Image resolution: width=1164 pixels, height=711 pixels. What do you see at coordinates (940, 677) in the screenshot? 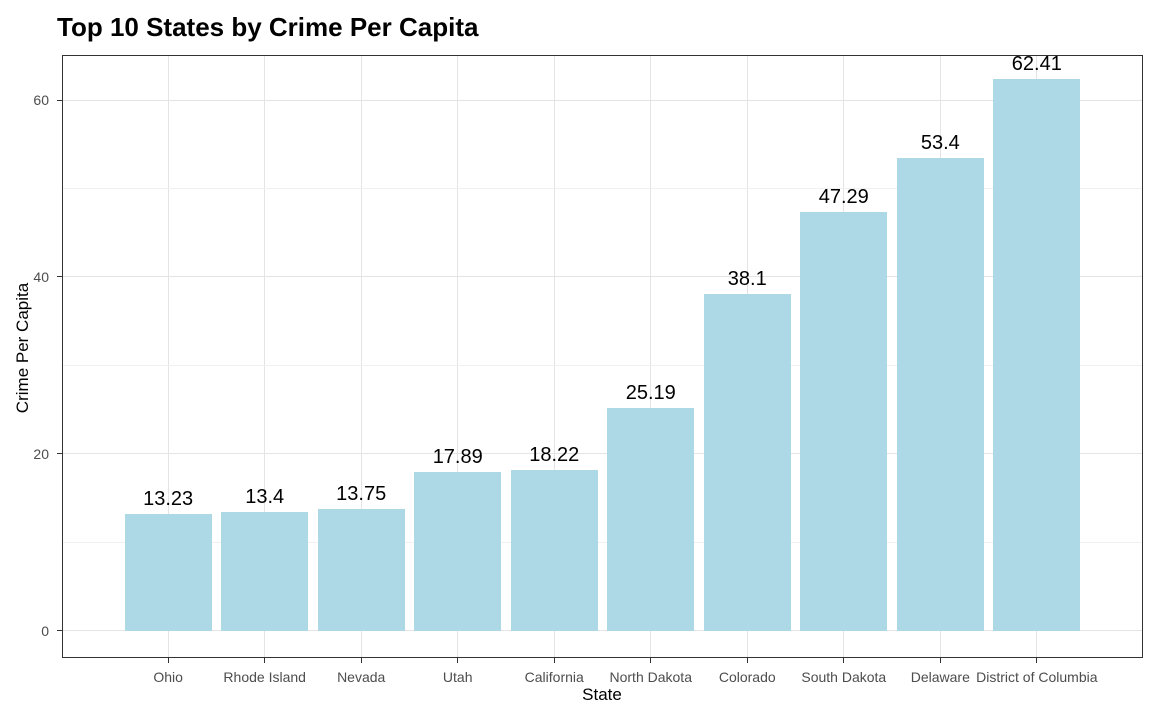
I see `x-tick-label: Delaware` at bounding box center [940, 677].